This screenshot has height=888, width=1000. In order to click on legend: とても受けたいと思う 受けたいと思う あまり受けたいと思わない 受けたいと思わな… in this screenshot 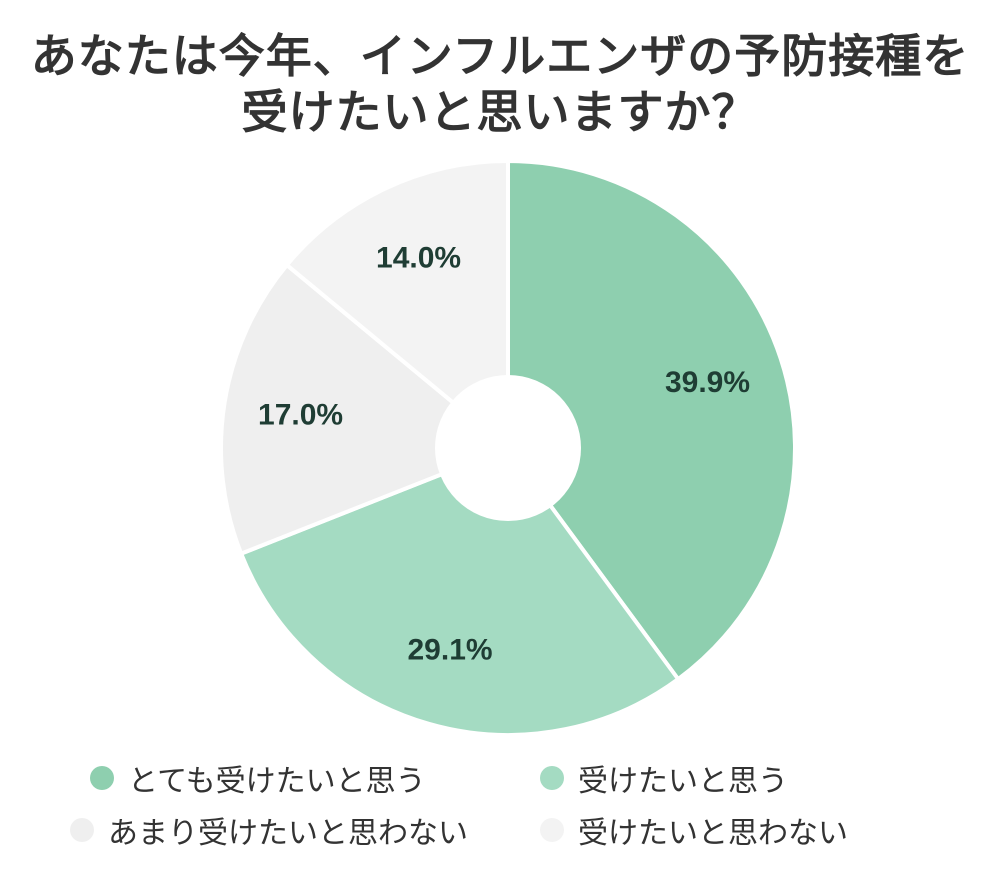, I will do `click(520, 804)`.